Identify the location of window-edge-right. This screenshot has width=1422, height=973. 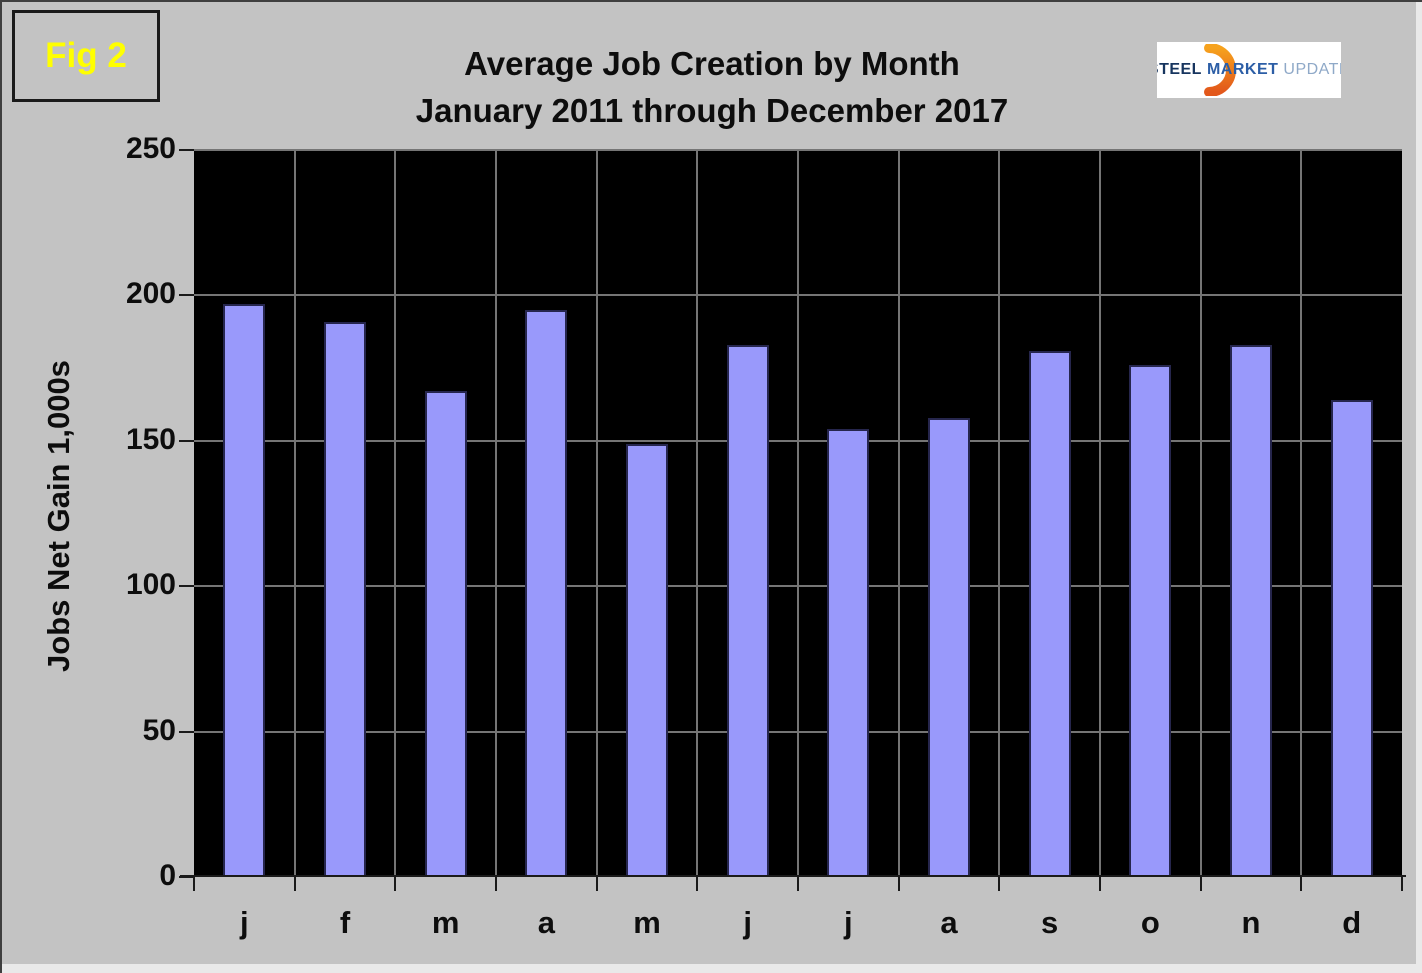
(1419, 487).